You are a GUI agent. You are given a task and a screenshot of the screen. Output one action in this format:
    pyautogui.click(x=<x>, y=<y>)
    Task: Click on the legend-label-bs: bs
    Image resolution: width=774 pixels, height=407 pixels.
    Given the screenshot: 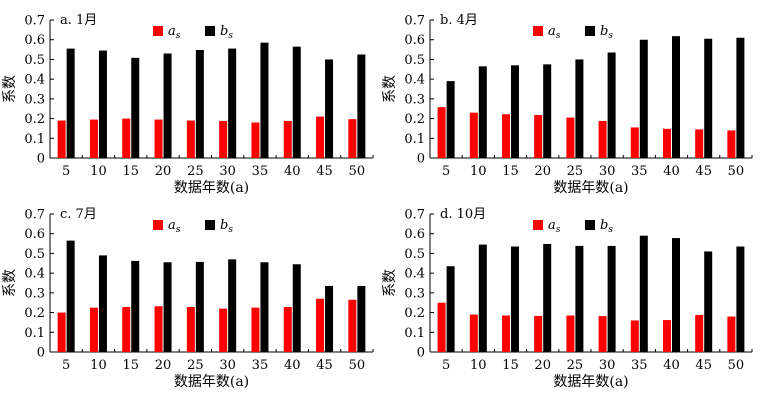 What is the action you would take?
    pyautogui.click(x=606, y=226)
    